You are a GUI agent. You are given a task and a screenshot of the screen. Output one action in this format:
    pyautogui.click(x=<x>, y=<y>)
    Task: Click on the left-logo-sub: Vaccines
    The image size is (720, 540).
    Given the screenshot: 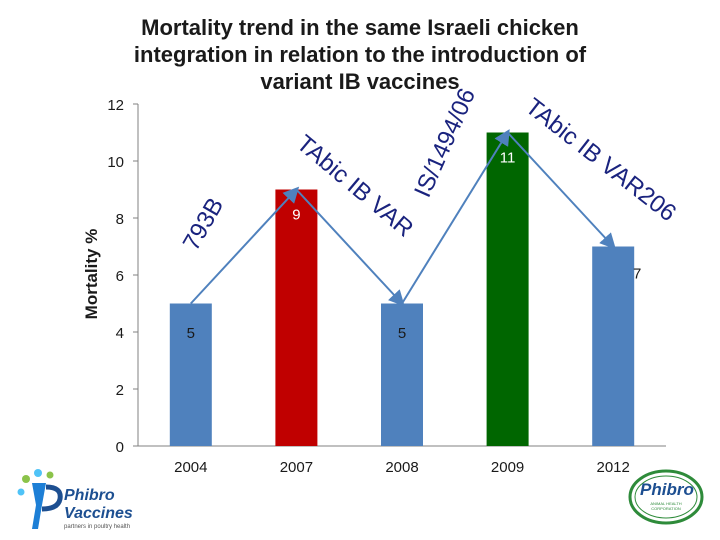 What is the action you would take?
    pyautogui.click(x=98, y=513)
    